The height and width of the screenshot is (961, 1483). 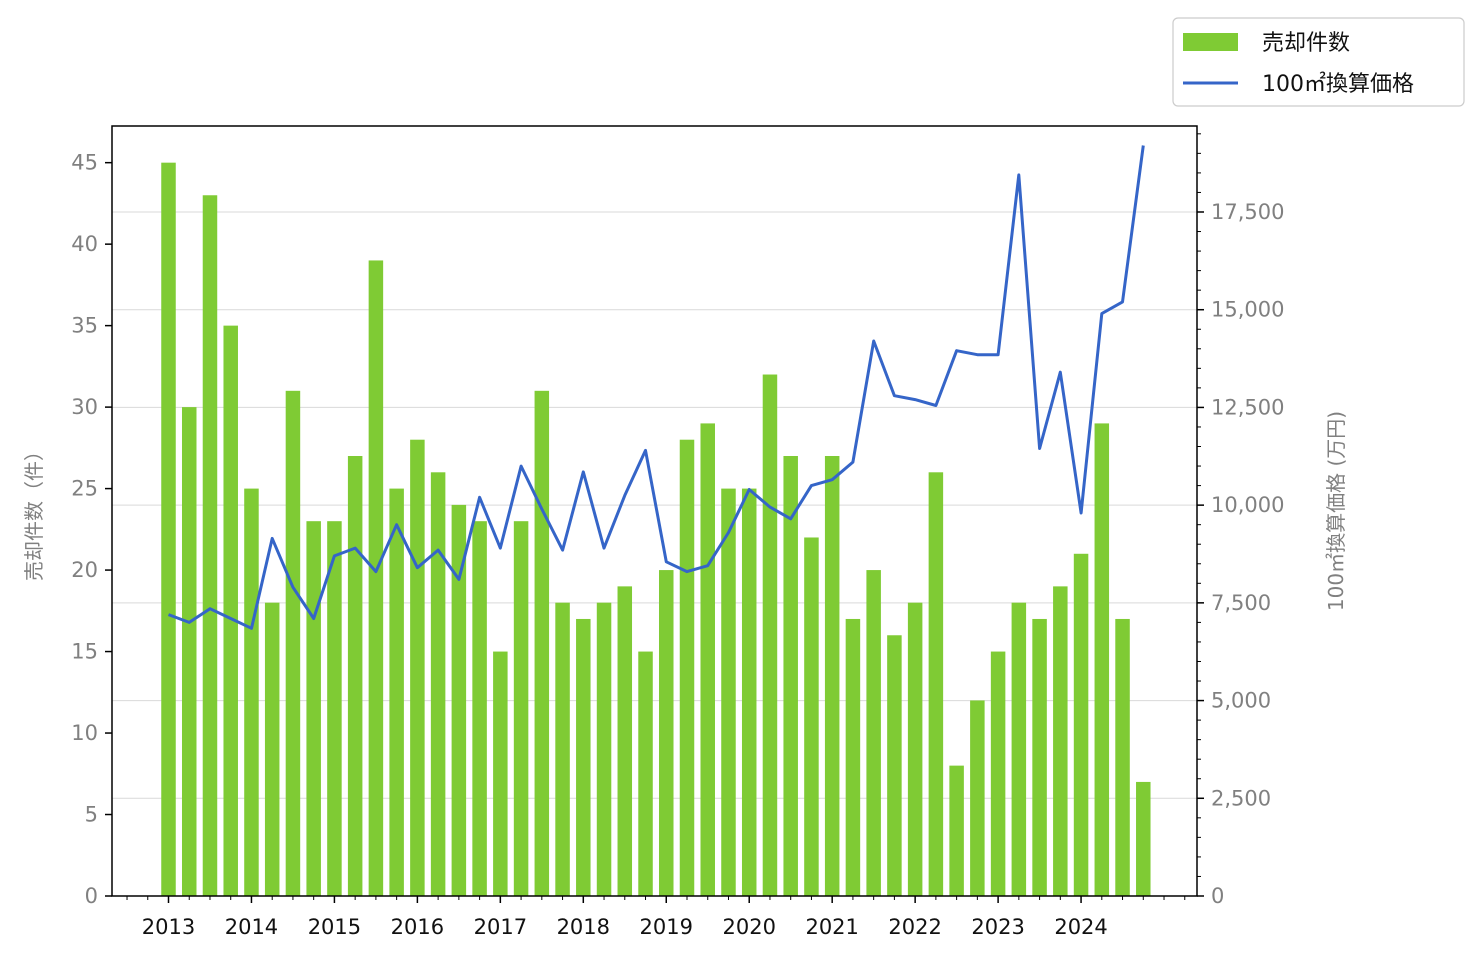 What do you see at coordinates (831, 927) in the screenshot?
I see `x-tick-label-8: 2021` at bounding box center [831, 927].